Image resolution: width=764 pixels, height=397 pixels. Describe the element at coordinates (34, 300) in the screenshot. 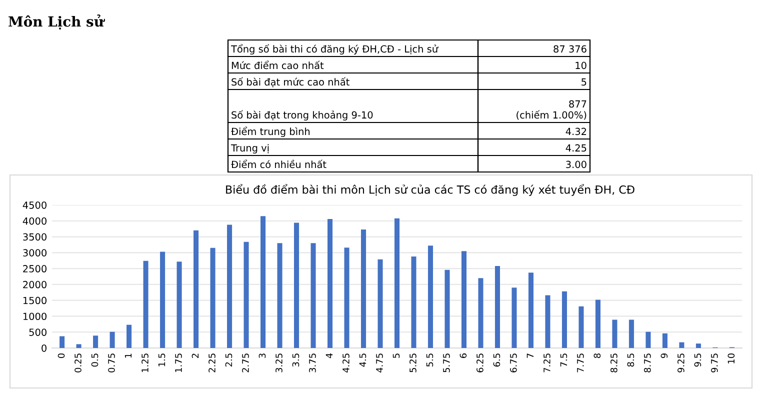

I see `y-tick-label: 1500` at that location.